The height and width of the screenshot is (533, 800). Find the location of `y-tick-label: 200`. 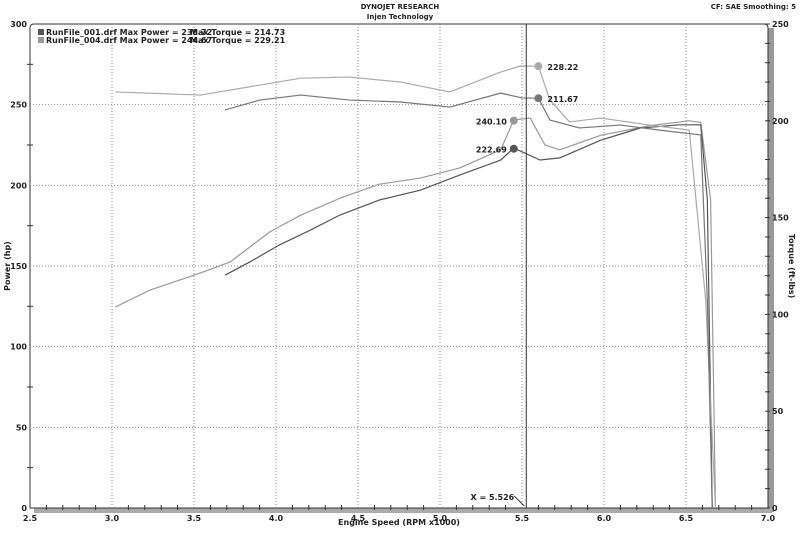

y-tick-label: 200 is located at coordinates (18, 185).